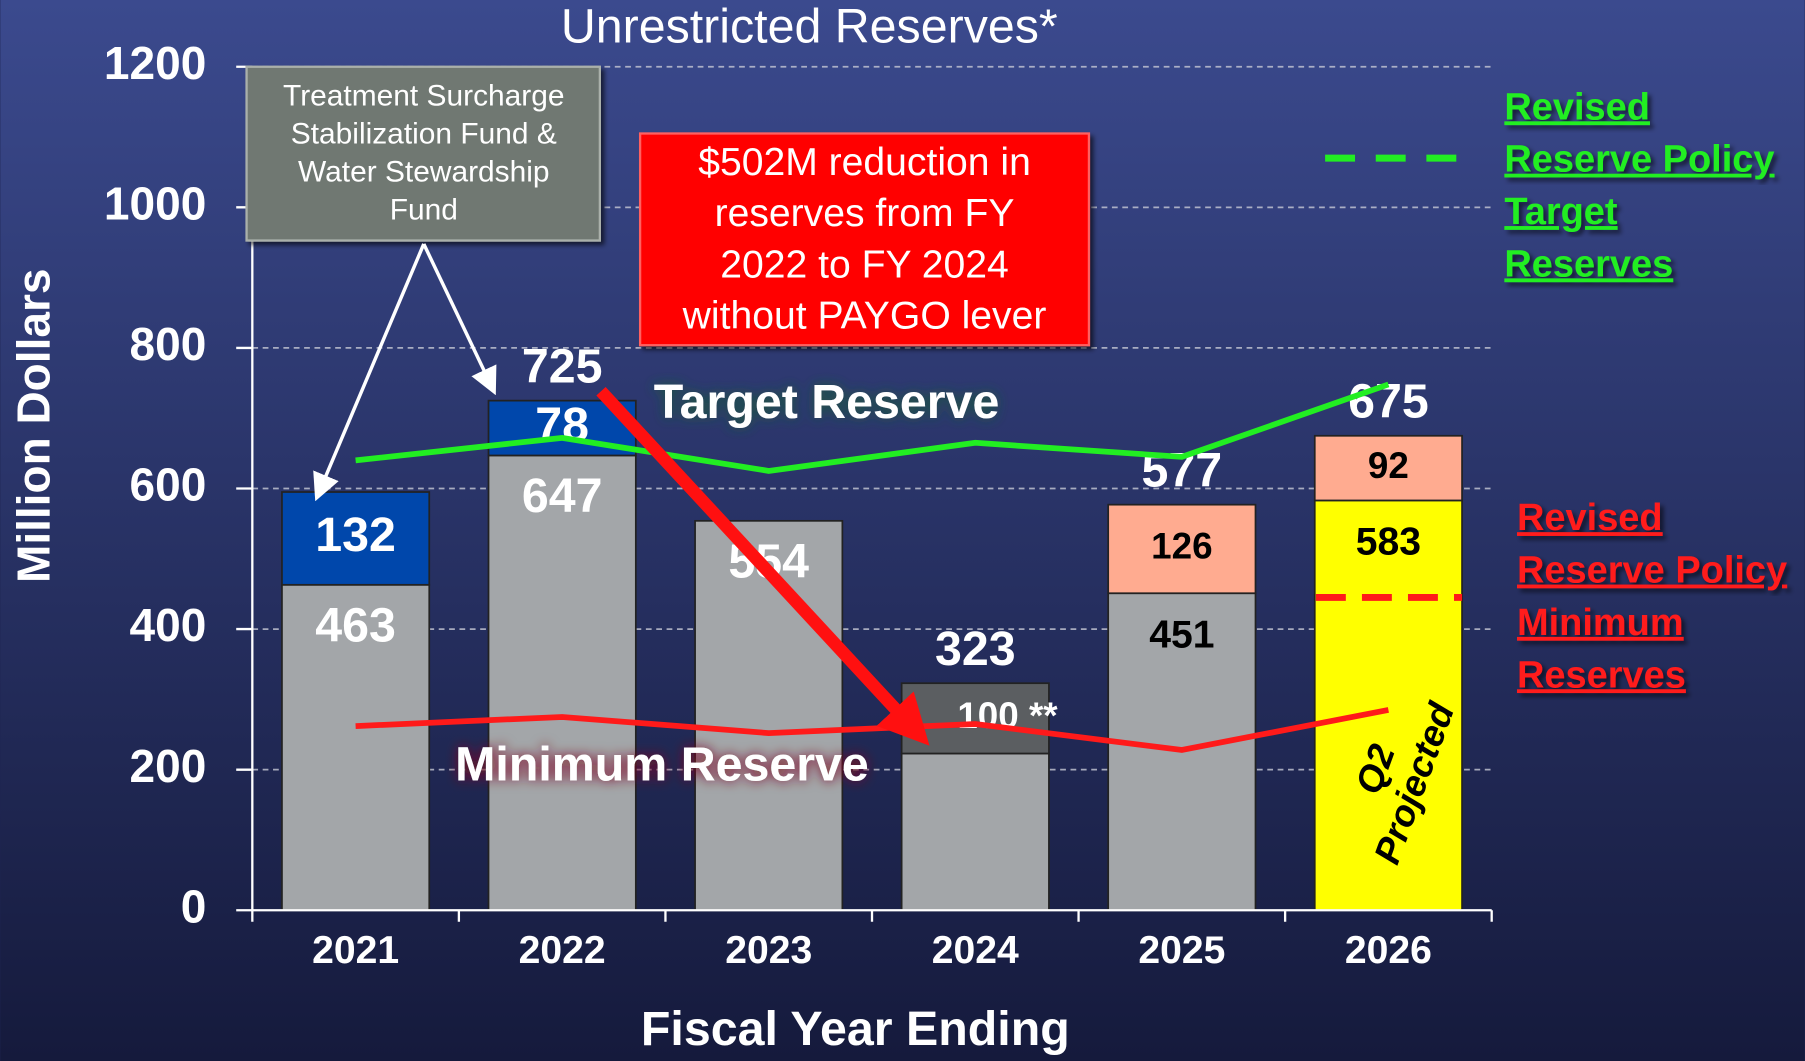 This screenshot has height=1061, width=1805. I want to click on fund-note: Treatment Surcharge, so click(423, 96).